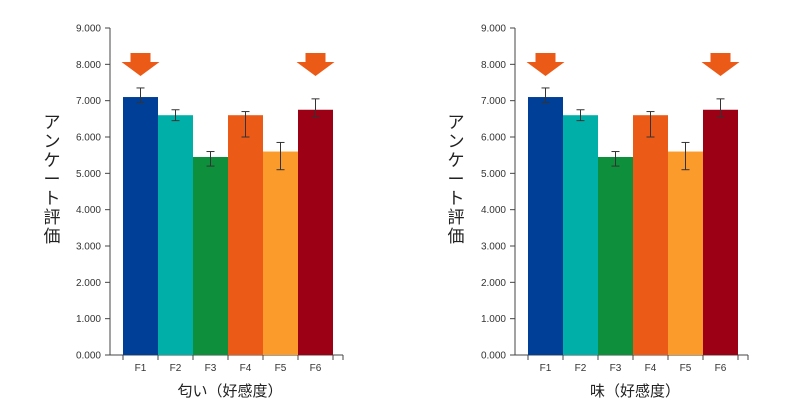  I want to click on x-axis-title: 匂い（好感度）, so click(229, 391).